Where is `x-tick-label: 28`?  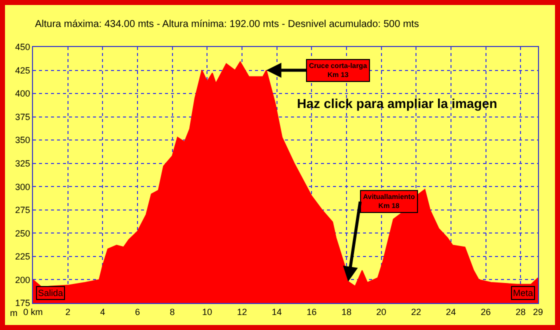 x-tick-label: 28 is located at coordinates (521, 311).